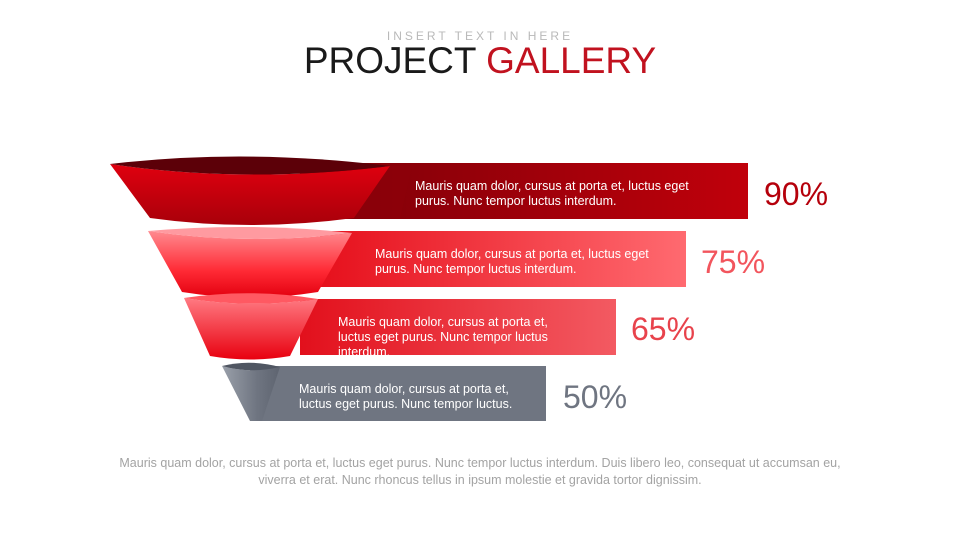 This screenshot has width=960, height=540. I want to click on slide-subtitle: INSERT TEXT IN HERE, so click(480, 36).